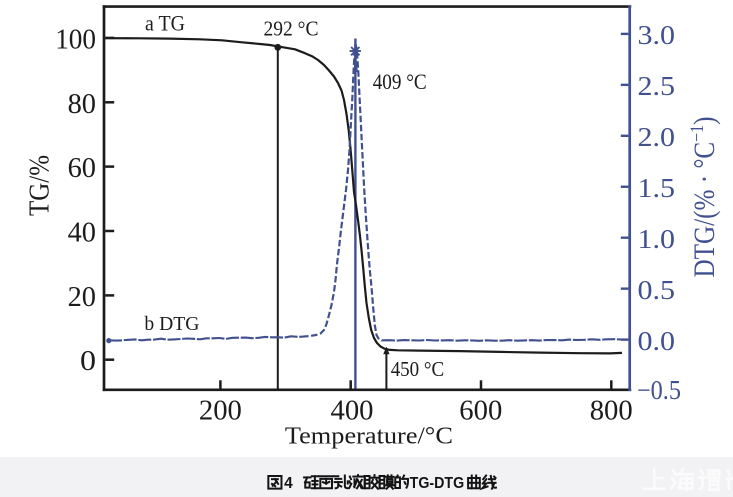 This screenshot has width=733, height=497. Describe the element at coordinates (291, 28) in the screenshot. I see `svg-text: 292 °C` at that location.